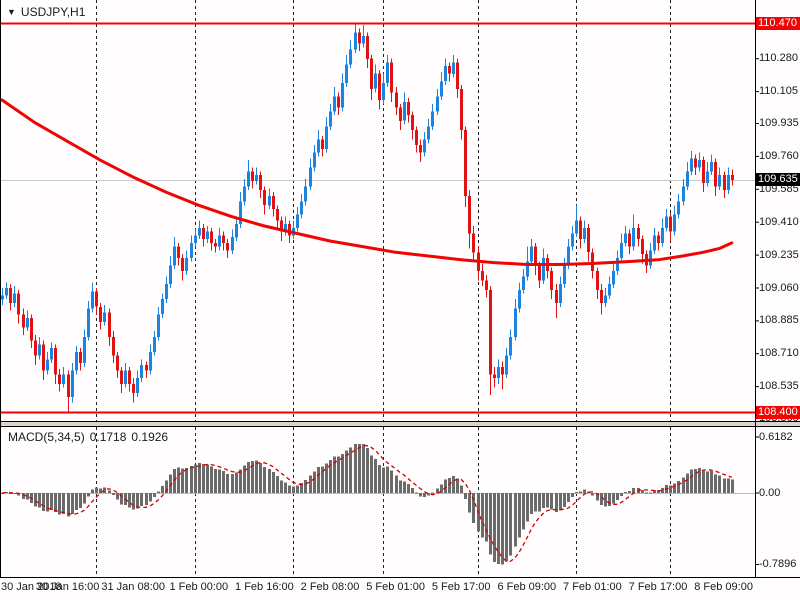 This screenshot has height=600, width=800. Describe the element at coordinates (592, 587) in the screenshot. I see `time-axis-label: 7 Feb 01:00` at that location.